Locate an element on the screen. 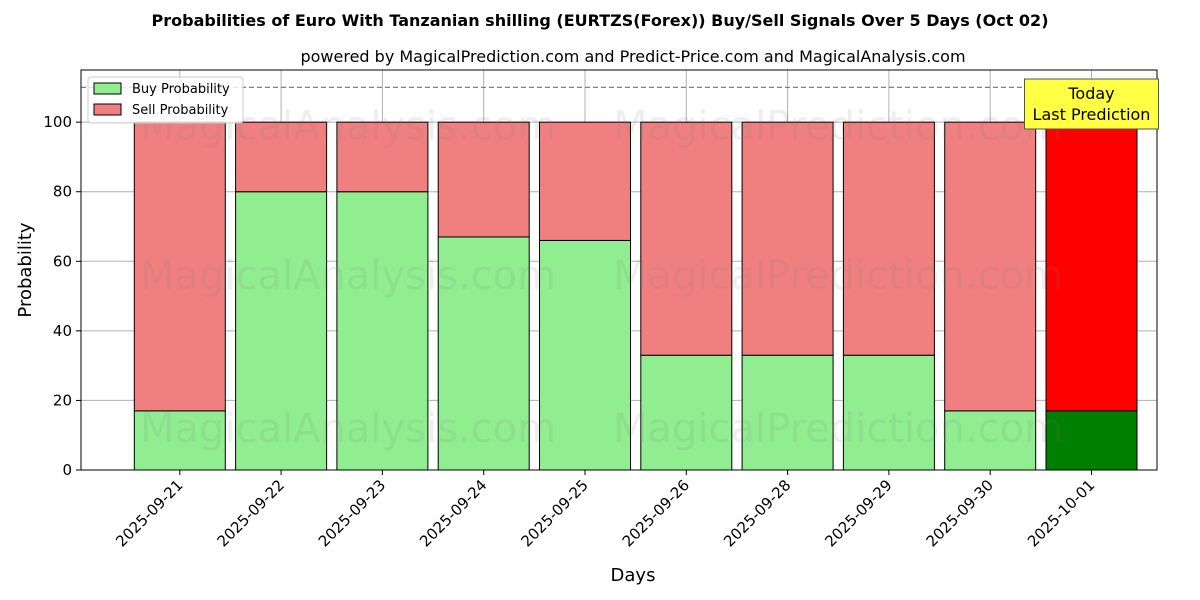 Image resolution: width=1200 pixels, height=600 pixels. annotation-box is located at coordinates (1091, 104).